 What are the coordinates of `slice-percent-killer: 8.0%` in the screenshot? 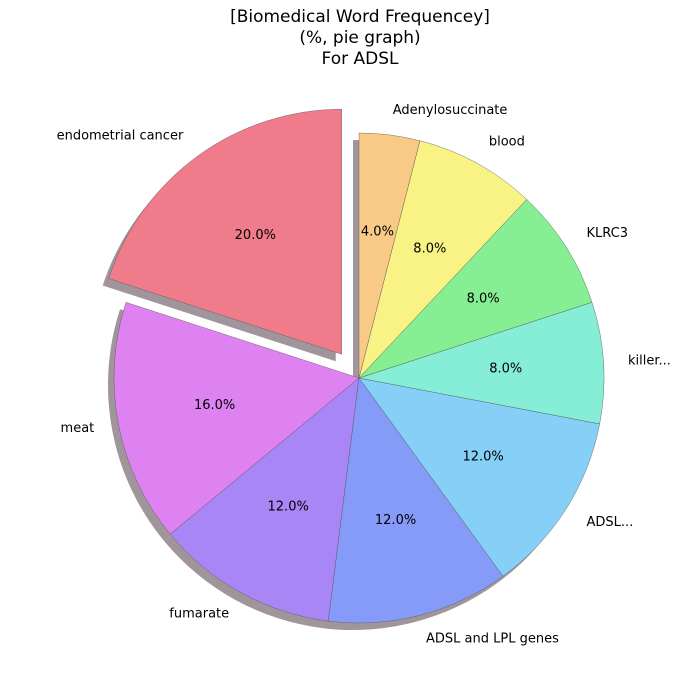 It's located at (505, 368).